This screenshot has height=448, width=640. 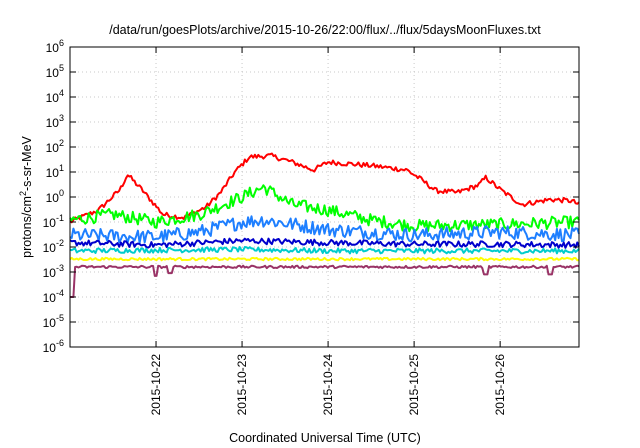 What do you see at coordinates (156, 385) in the screenshot?
I see `x-tick-label: 2015-10-22` at bounding box center [156, 385].